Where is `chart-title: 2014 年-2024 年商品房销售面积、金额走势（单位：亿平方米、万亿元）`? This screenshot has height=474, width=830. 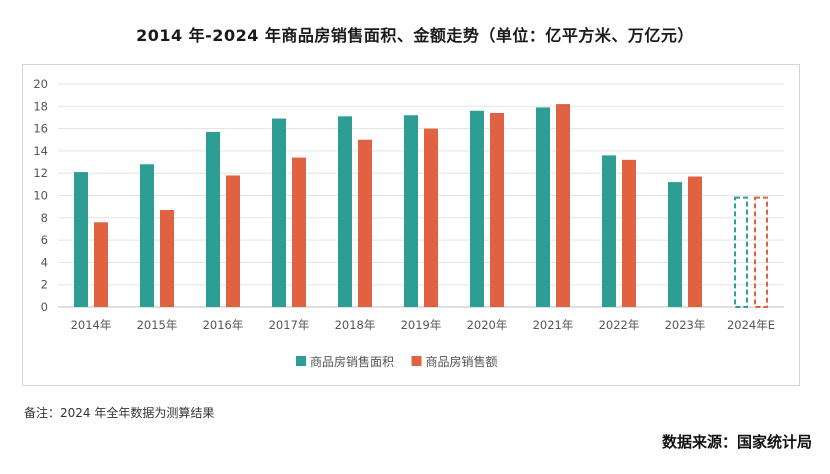 chart-title: 2014 年-2024 年商品房销售面积、金额走势（单位：亿平方米、万亿元） is located at coordinates (415, 35).